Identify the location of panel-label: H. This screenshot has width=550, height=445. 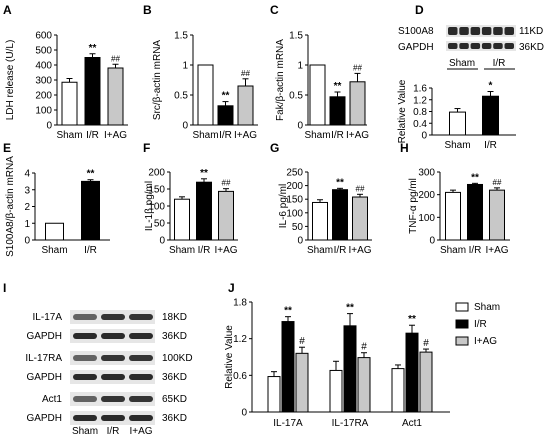
(404, 148).